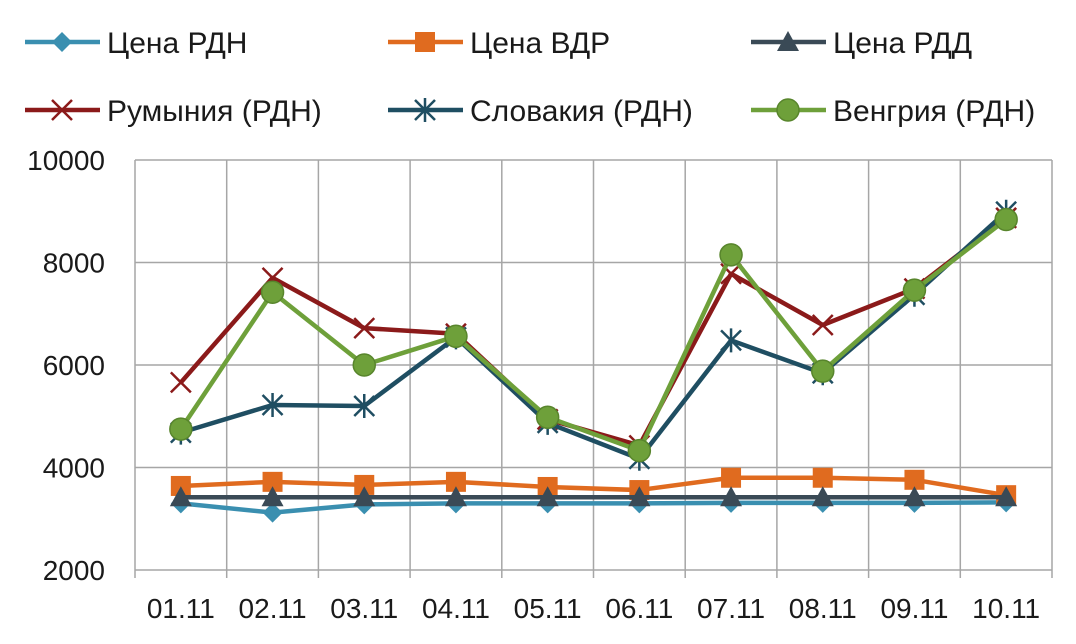 The width and height of the screenshot is (1076, 644). What do you see at coordinates (66, 160) in the screenshot?
I see `y-tick-label: 10000` at bounding box center [66, 160].